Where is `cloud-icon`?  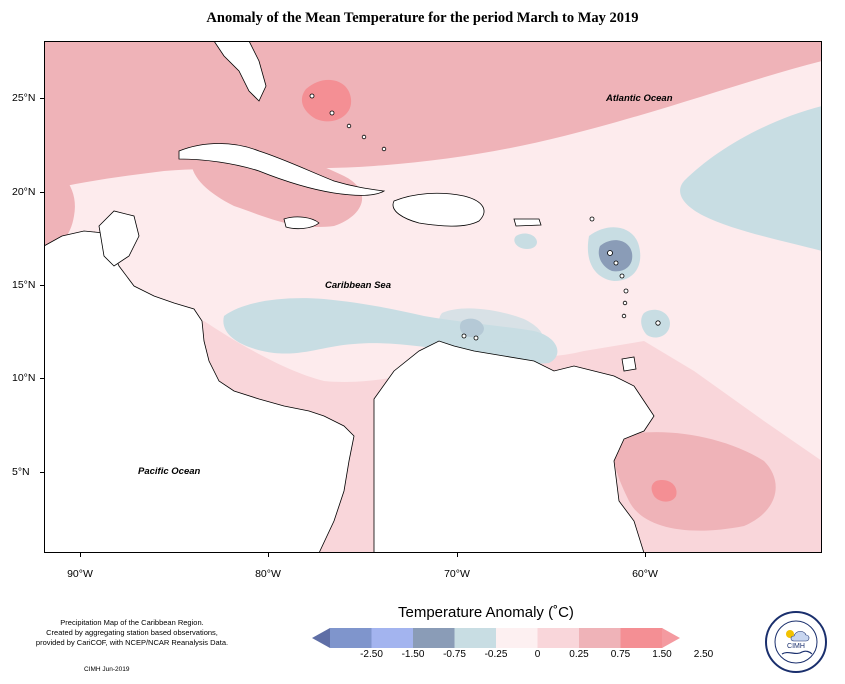
cloud-icon is located at coordinates (800, 636).